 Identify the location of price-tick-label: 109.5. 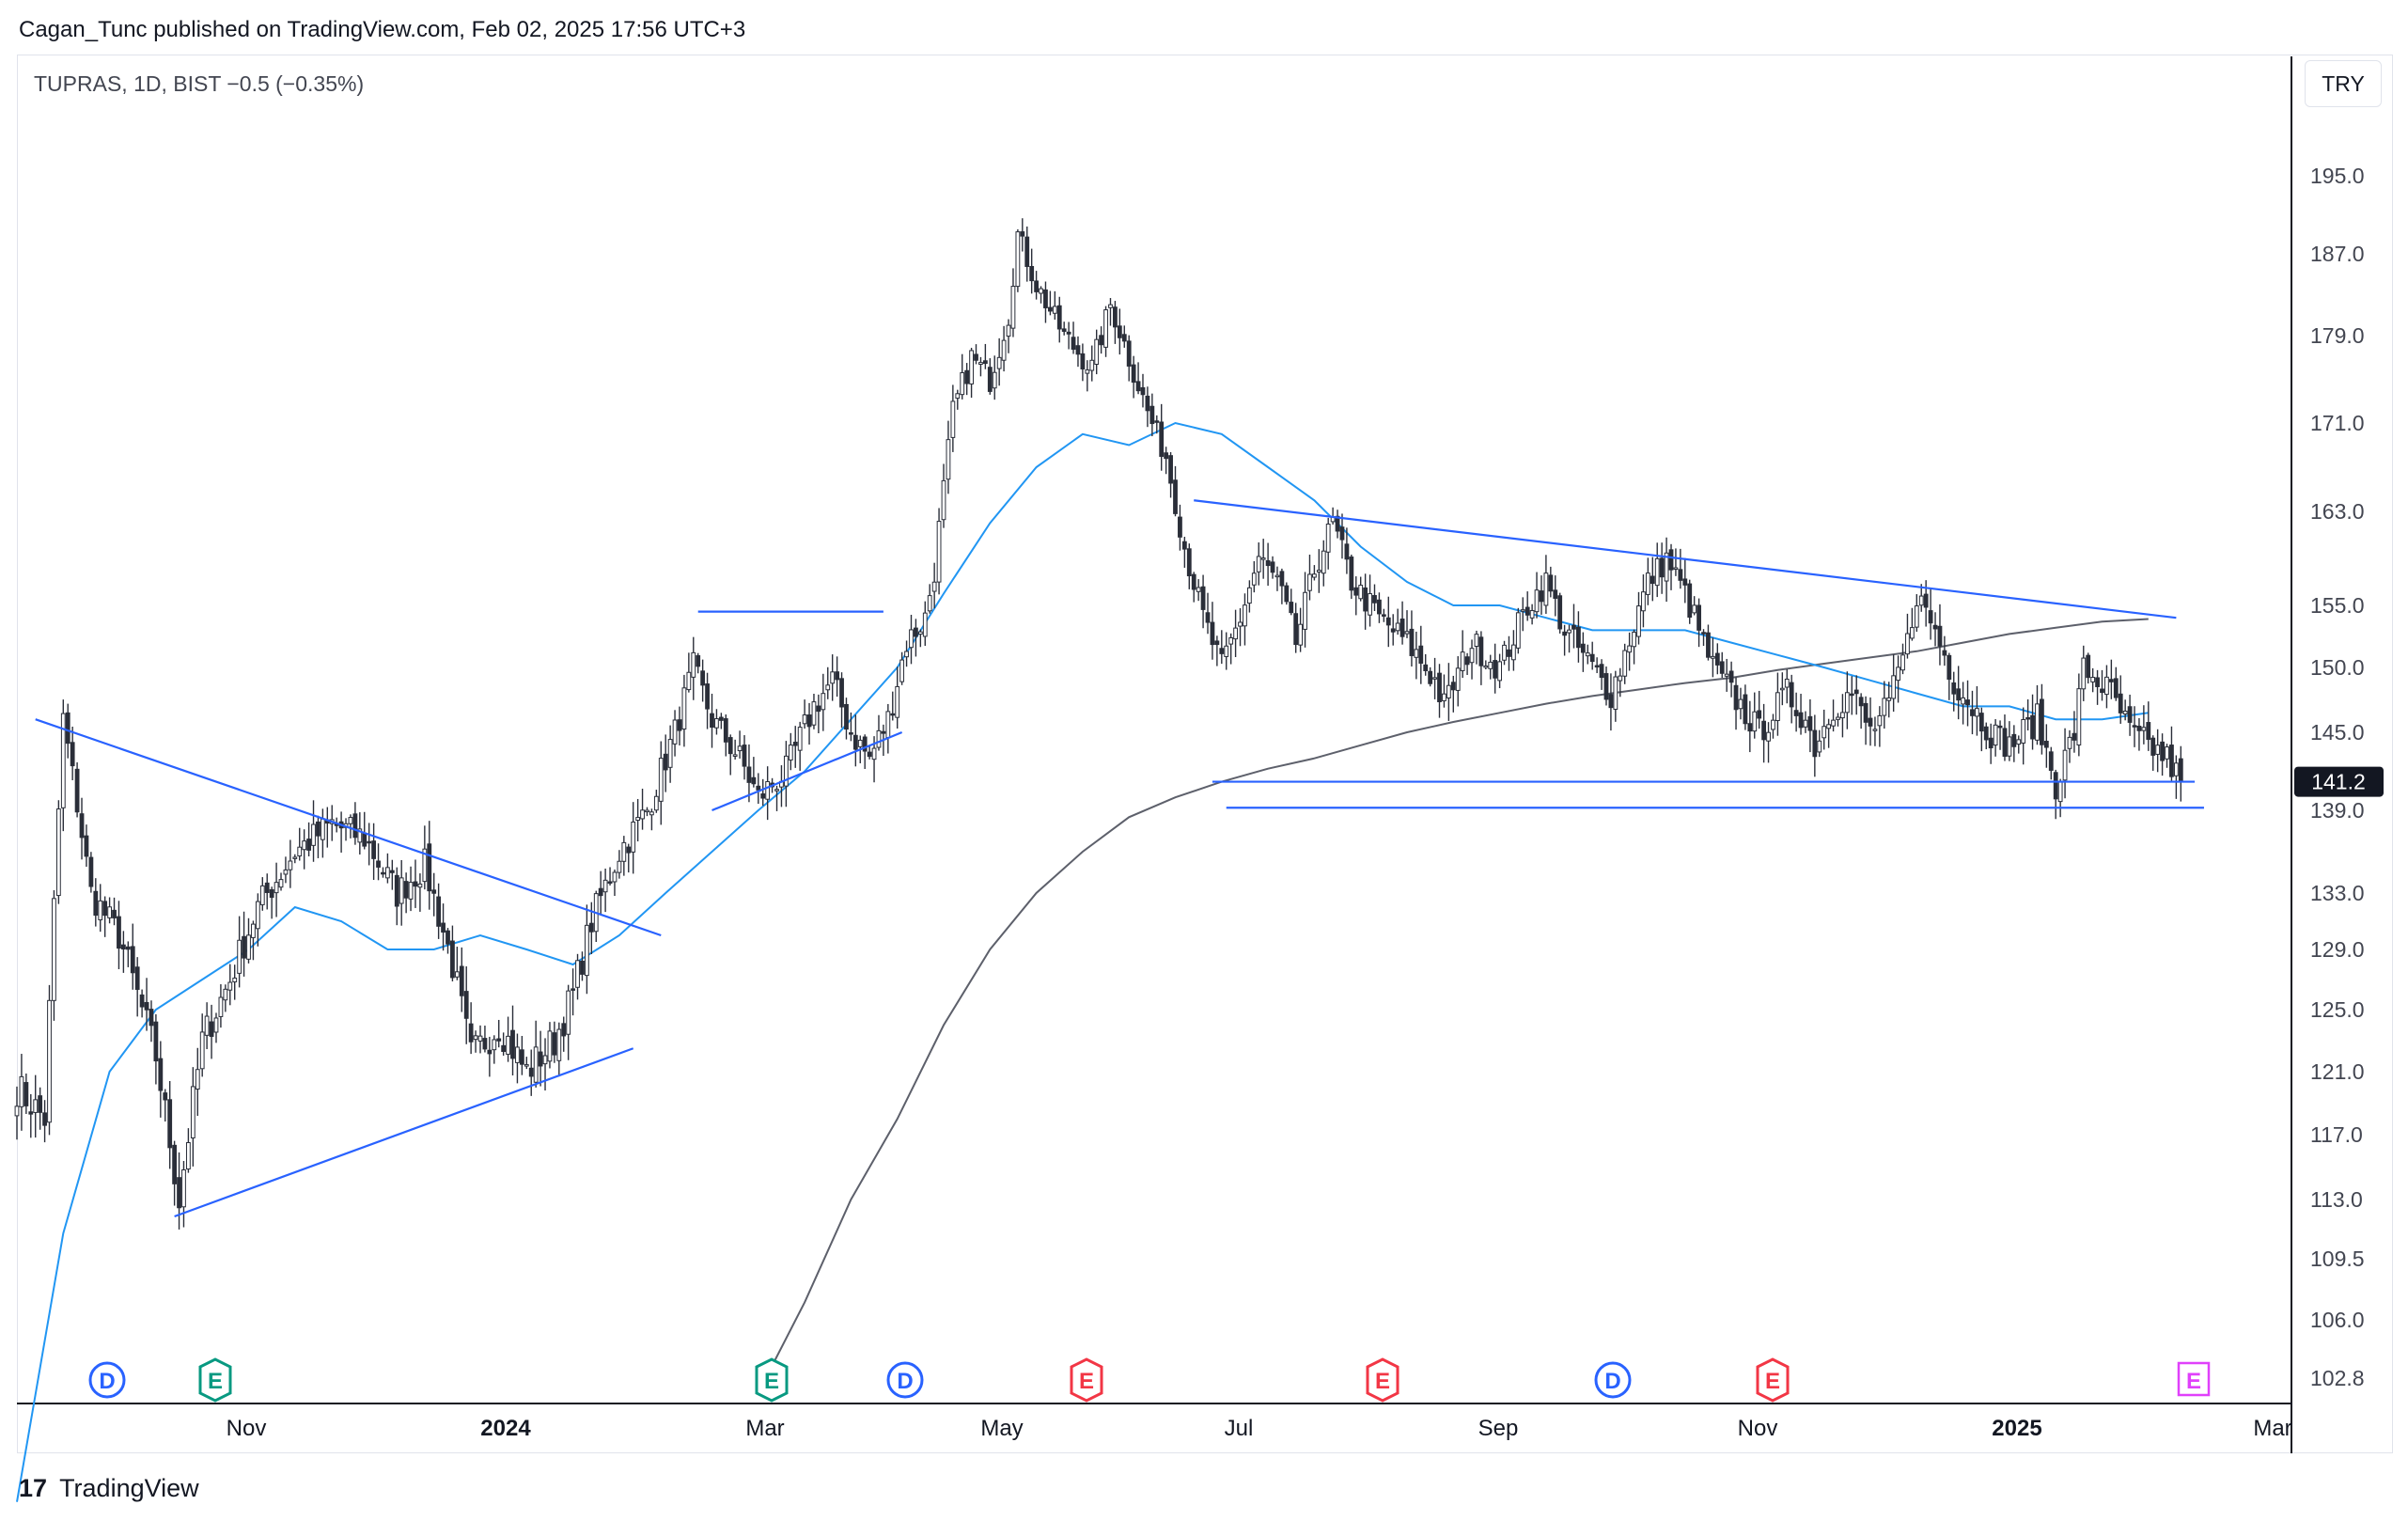
(2337, 1259).